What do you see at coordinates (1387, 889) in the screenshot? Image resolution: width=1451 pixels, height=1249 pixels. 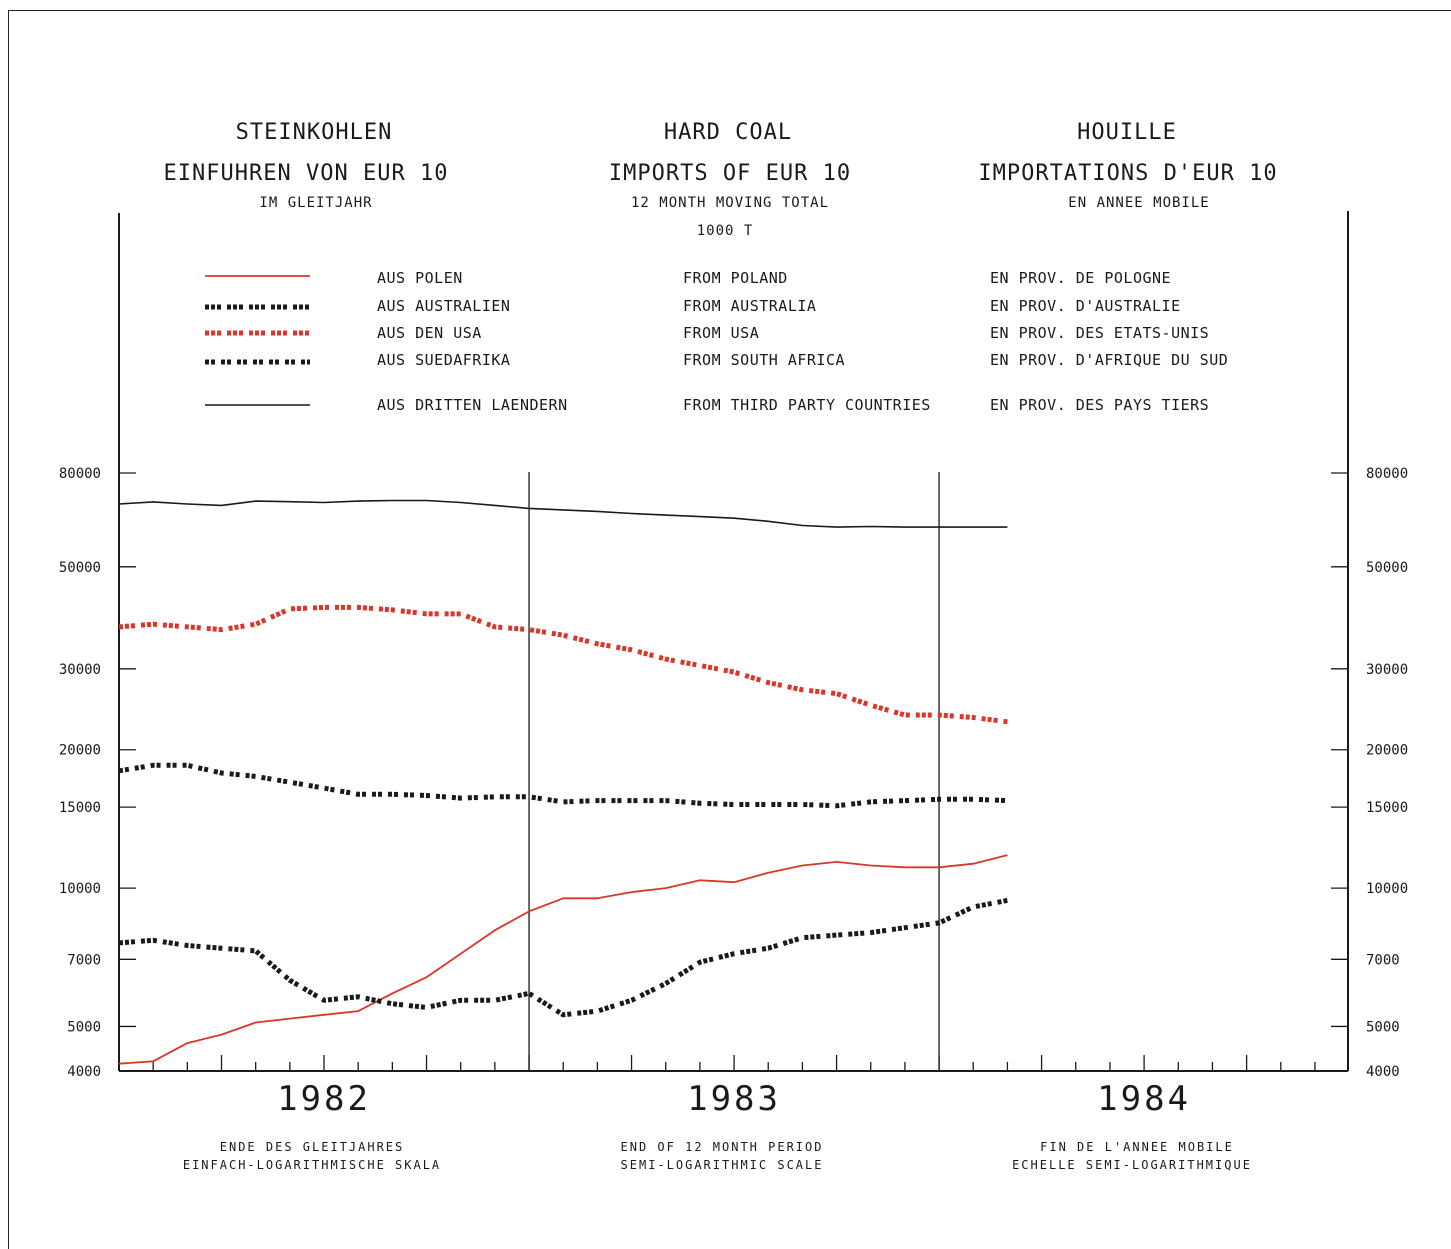 I see `y-tick-label-right-5: 10000` at bounding box center [1387, 889].